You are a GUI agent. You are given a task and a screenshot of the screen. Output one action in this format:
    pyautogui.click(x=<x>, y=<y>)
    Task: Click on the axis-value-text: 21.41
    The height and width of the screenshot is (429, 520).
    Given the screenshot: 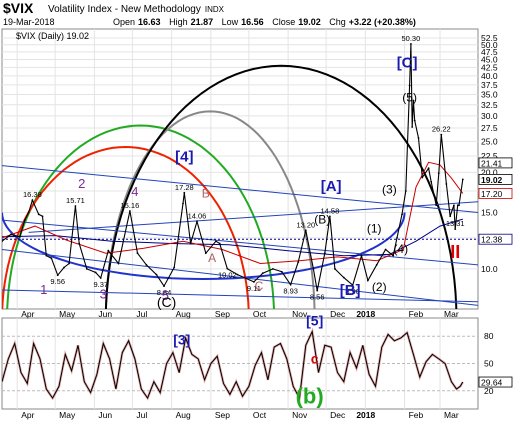 What is the action you would take?
    pyautogui.click(x=492, y=163)
    